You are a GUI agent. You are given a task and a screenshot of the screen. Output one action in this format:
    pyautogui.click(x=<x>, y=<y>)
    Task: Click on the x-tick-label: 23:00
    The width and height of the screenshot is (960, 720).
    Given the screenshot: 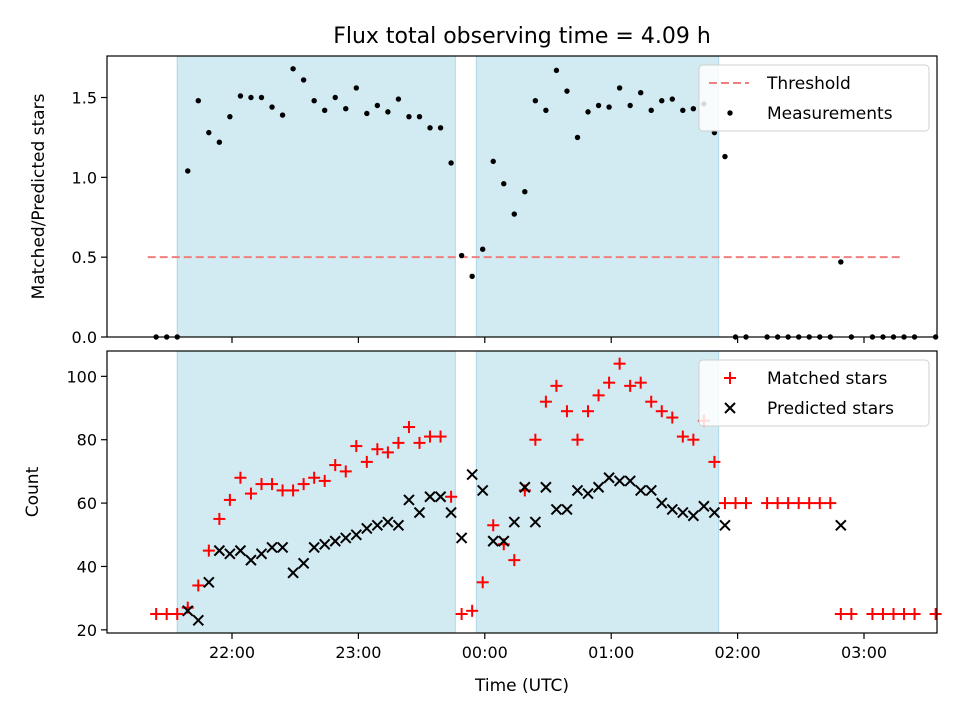 What is the action you would take?
    pyautogui.click(x=358, y=652)
    